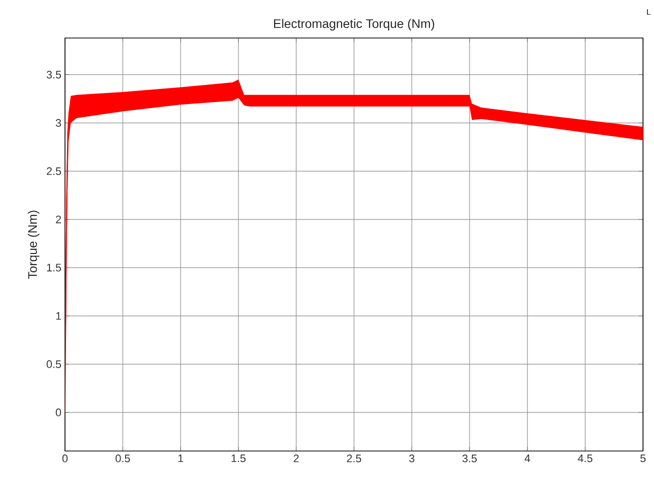 The image size is (654, 480). What do you see at coordinates (34, 244) in the screenshot?
I see `y-axis-title: Torque (Nm)` at bounding box center [34, 244].